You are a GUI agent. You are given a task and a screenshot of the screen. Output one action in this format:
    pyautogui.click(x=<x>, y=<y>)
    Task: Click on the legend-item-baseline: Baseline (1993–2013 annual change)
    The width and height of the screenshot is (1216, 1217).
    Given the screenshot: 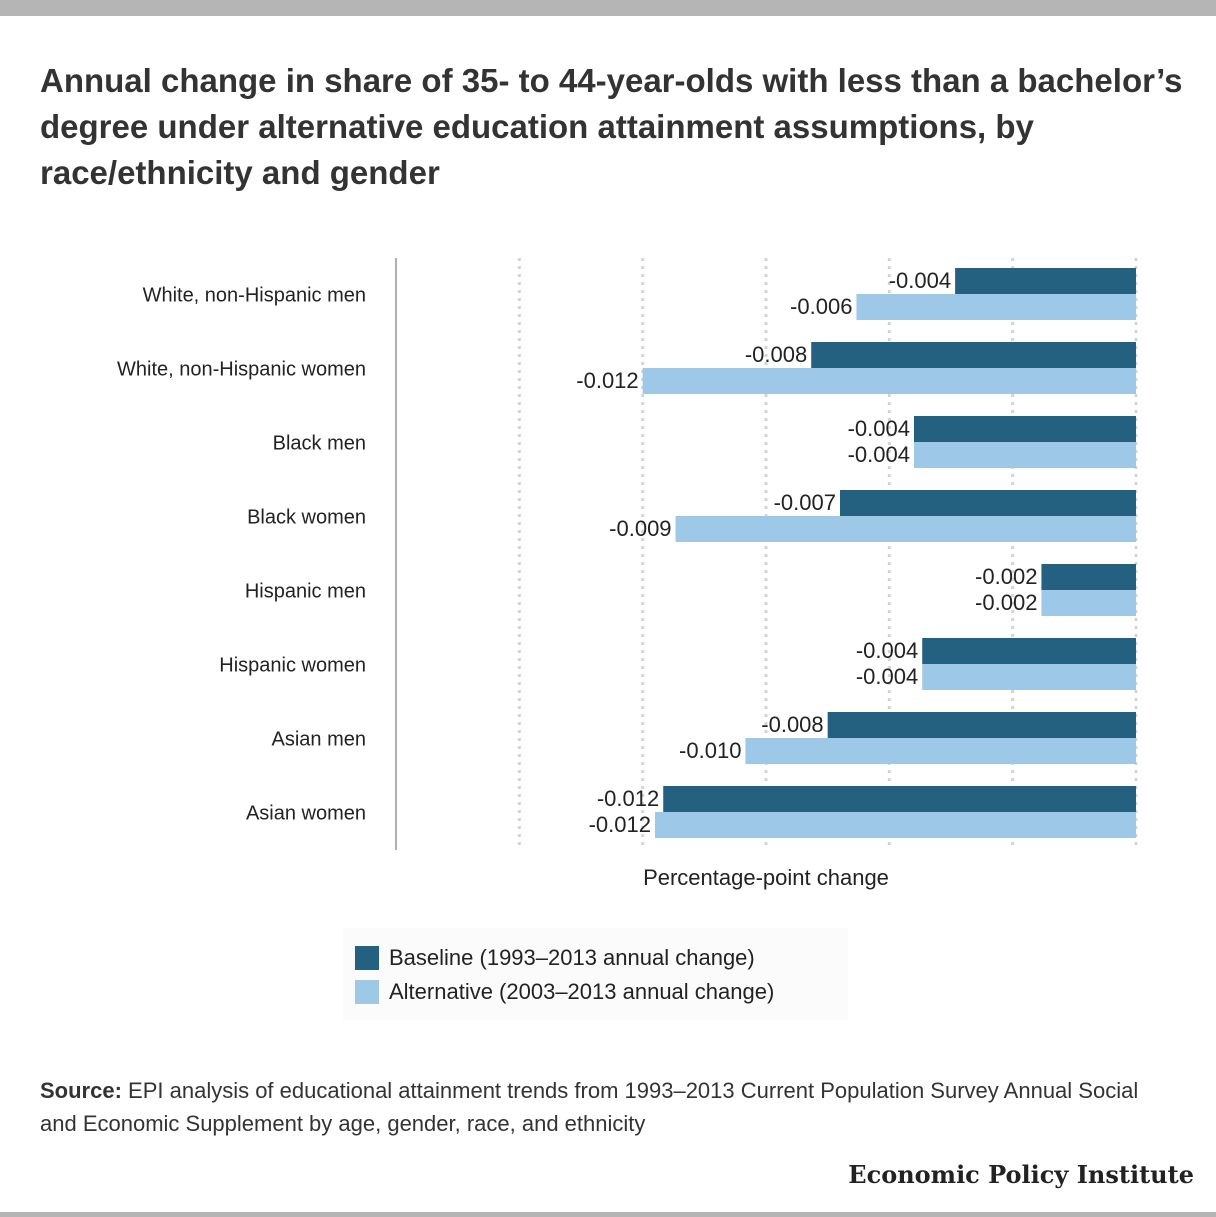 What is the action you would take?
    pyautogui.click(x=555, y=958)
    